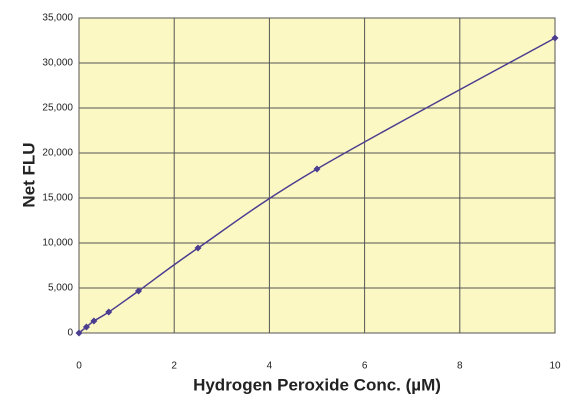 The image size is (577, 400). I want to click on x-tick-label: 6, so click(365, 366).